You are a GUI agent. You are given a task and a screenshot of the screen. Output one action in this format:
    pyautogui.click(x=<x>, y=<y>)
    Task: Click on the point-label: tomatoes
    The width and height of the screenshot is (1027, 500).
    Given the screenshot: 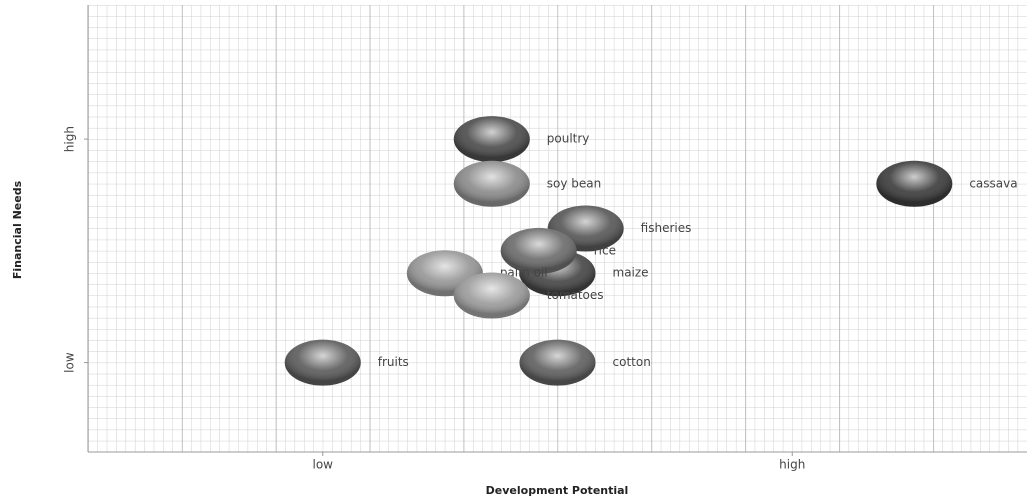 What is the action you would take?
    pyautogui.click(x=575, y=295)
    